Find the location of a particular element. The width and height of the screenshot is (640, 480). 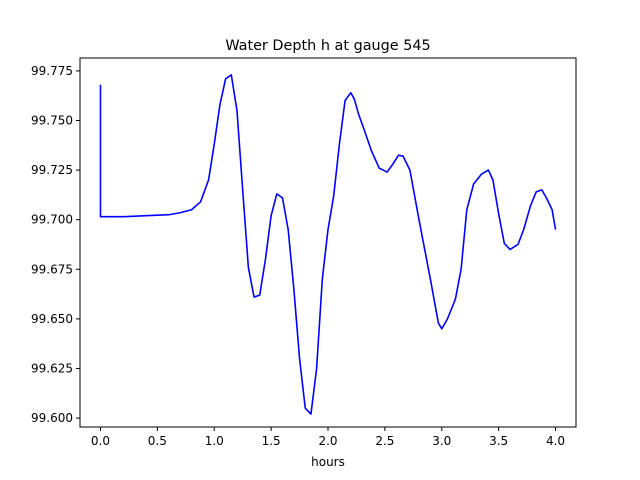

x-tick-label: 3.0 is located at coordinates (441, 441).